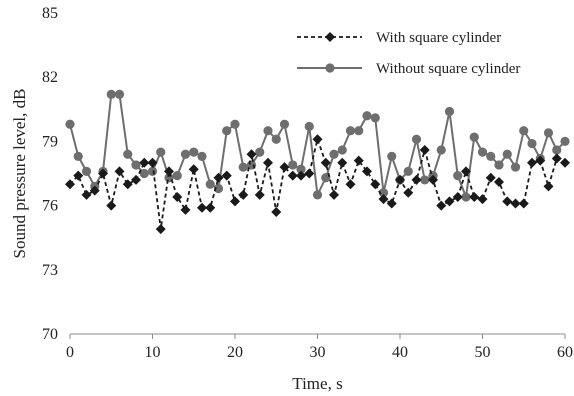 The width and height of the screenshot is (574, 396). What do you see at coordinates (438, 38) in the screenshot?
I see `legend-label-with-cylinder: With square cylinder` at bounding box center [438, 38].